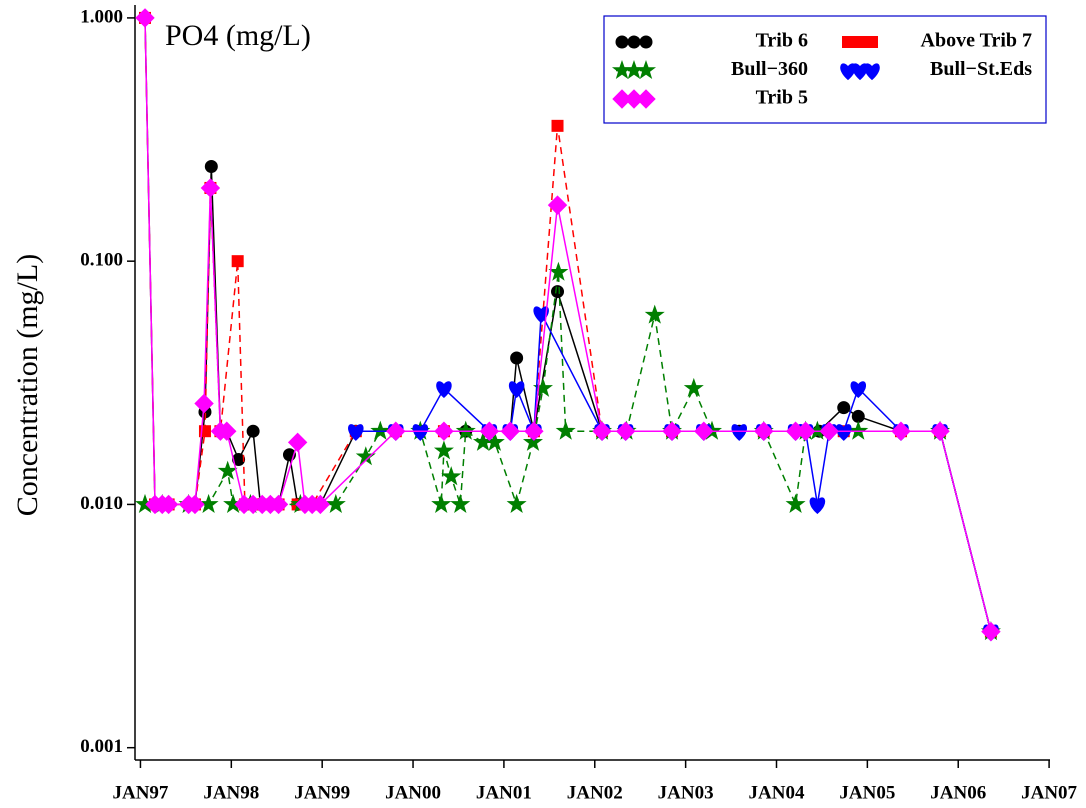 The height and width of the screenshot is (808, 1086). What do you see at coordinates (981, 69) in the screenshot?
I see `legend-label: Bull−St.Eds` at bounding box center [981, 69].